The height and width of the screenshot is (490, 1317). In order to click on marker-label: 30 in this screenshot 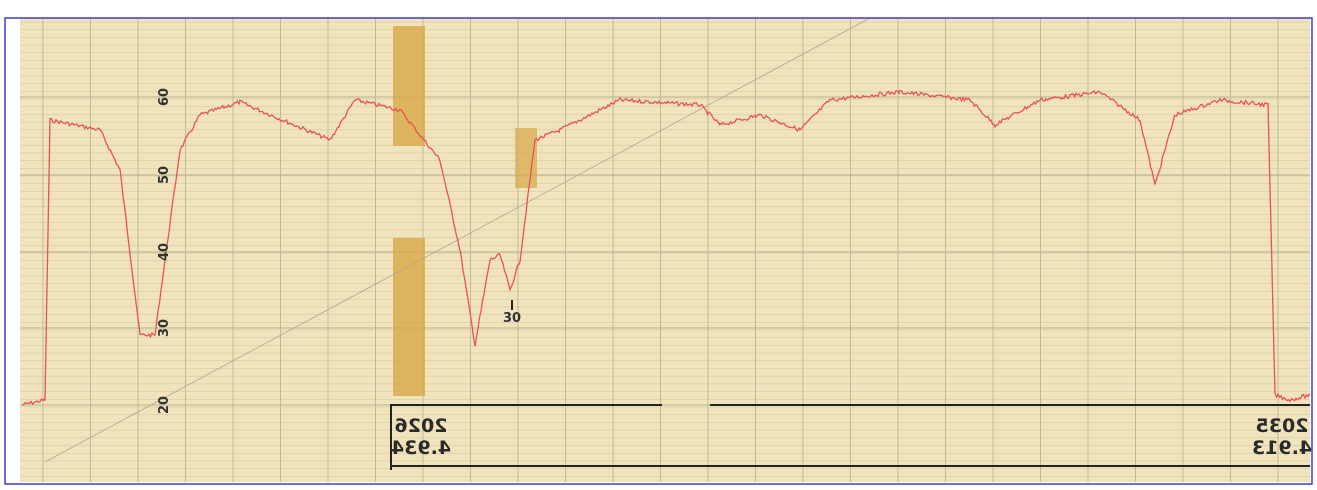, I will do `click(512, 318)`.